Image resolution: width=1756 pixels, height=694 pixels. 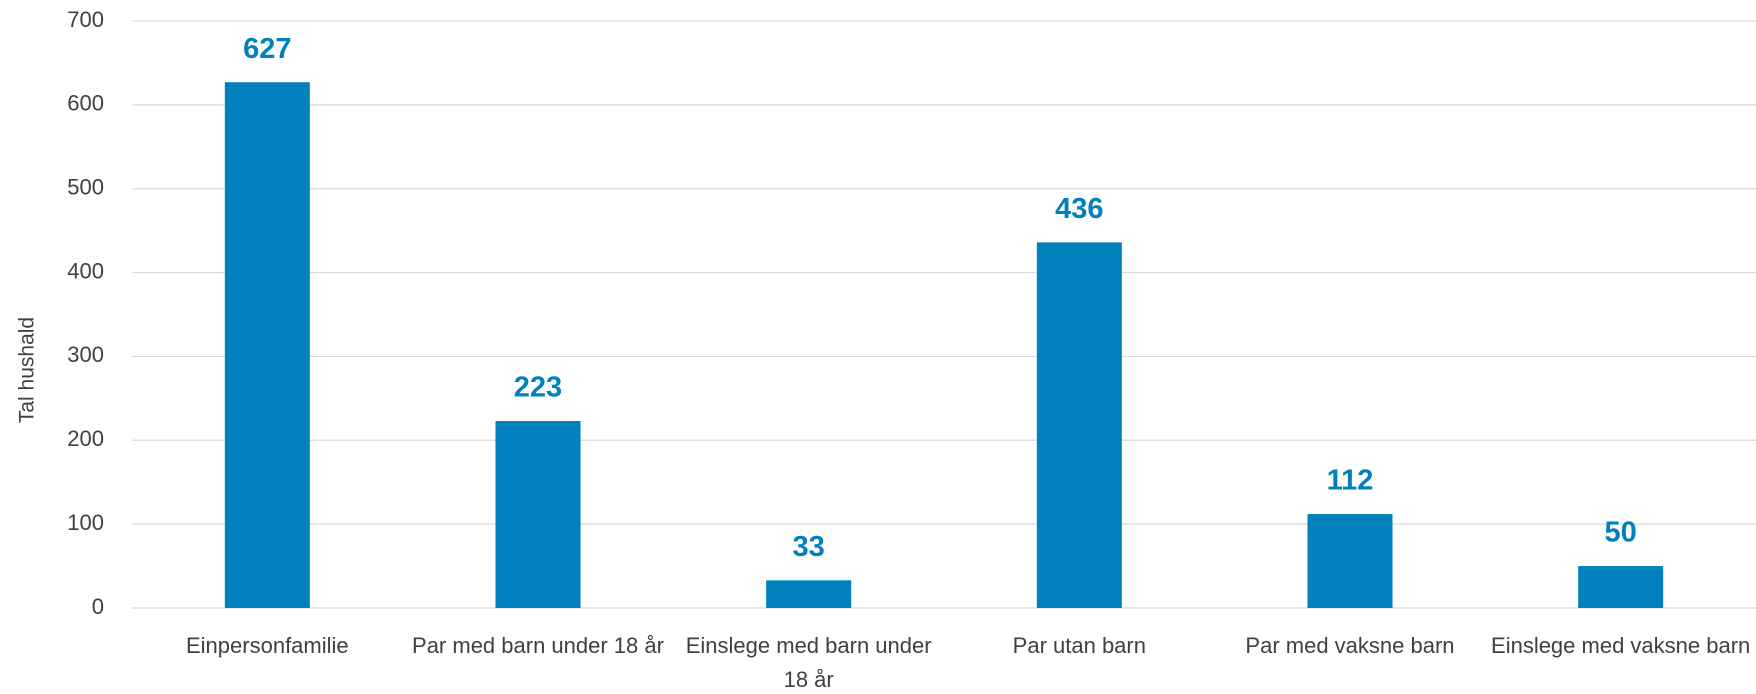 What do you see at coordinates (538, 645) in the screenshot?
I see `x-tick-label: Par med barn under 18 år` at bounding box center [538, 645].